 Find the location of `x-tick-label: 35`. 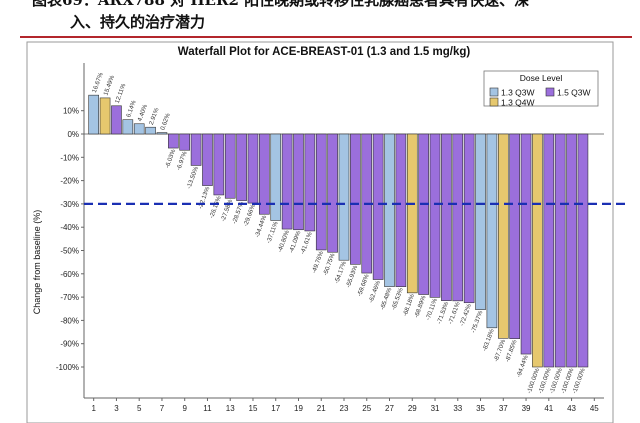

x-tick-label: 35 is located at coordinates (480, 408).